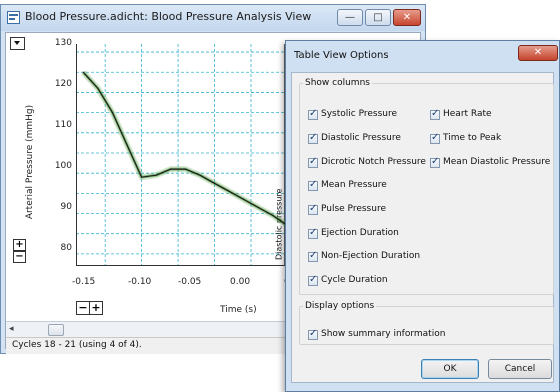  Describe the element at coordinates (426, 323) in the screenshot. I see `display-options-group: Display options Show summary information` at that location.